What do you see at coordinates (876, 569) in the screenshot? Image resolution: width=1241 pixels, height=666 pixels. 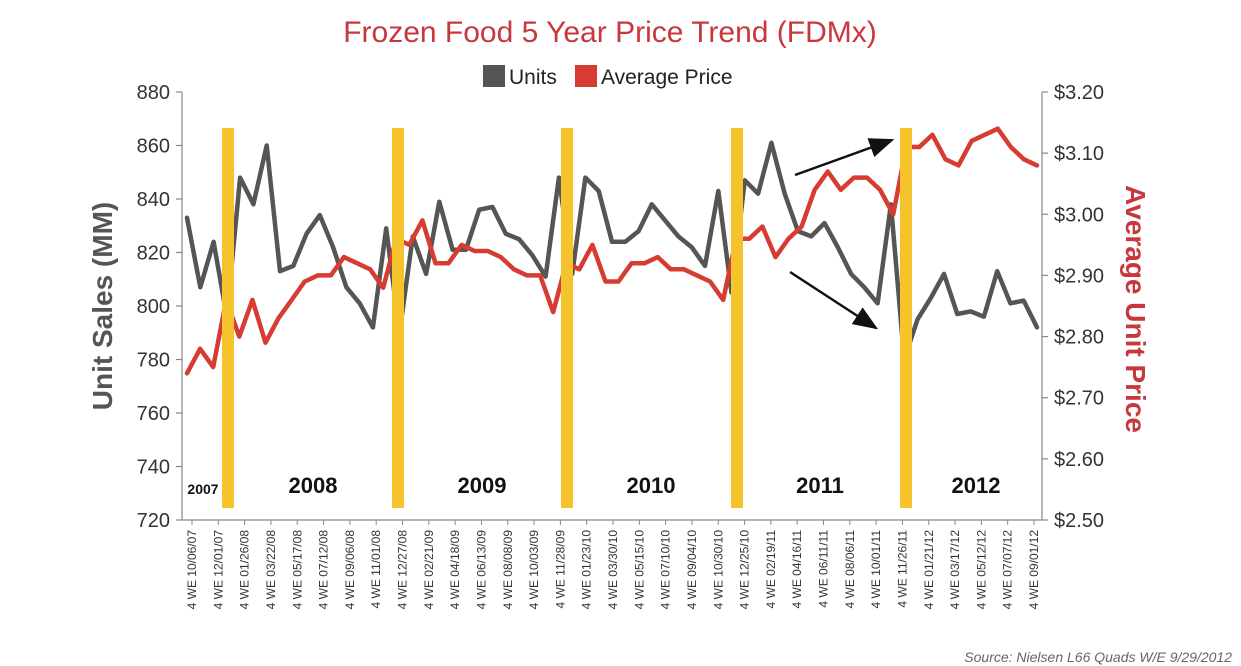 I see `x-tick-label: 4 WE 10/01/11` at bounding box center [876, 569].